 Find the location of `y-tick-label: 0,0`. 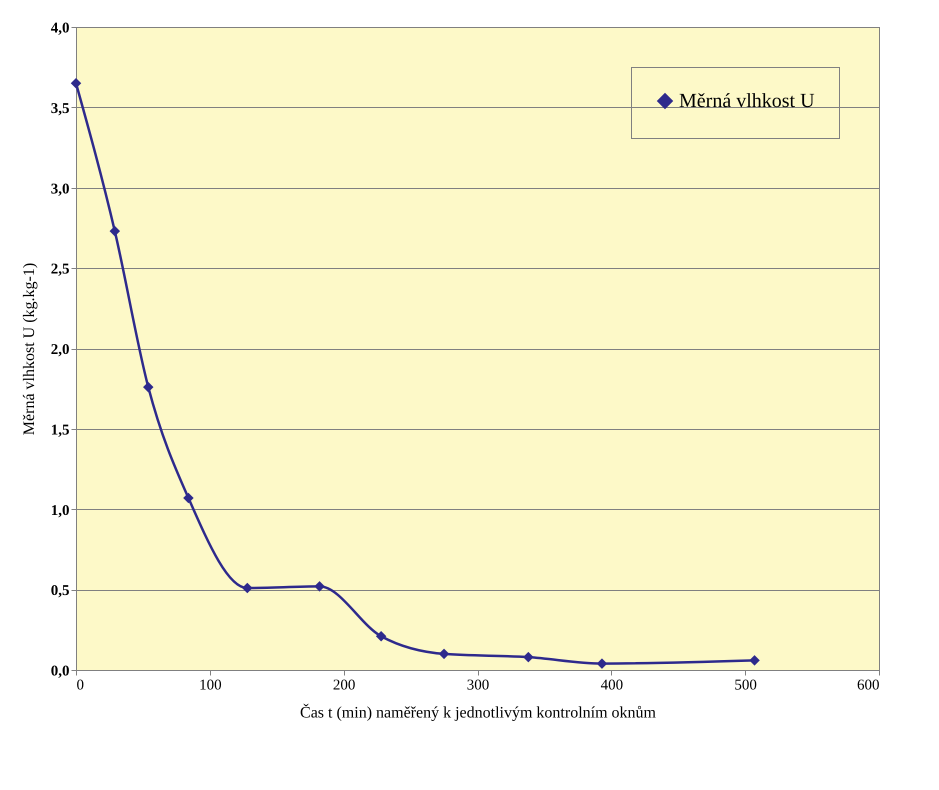

y-tick-label: 0,0 is located at coordinates (60, 672).